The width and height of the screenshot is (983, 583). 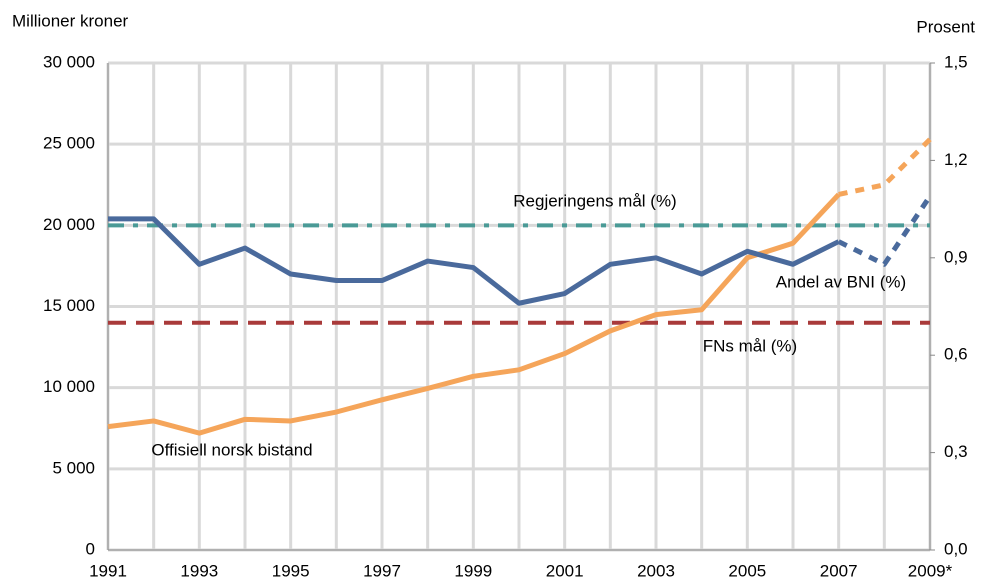 I want to click on x-tick-label: 1999, so click(x=473, y=570).